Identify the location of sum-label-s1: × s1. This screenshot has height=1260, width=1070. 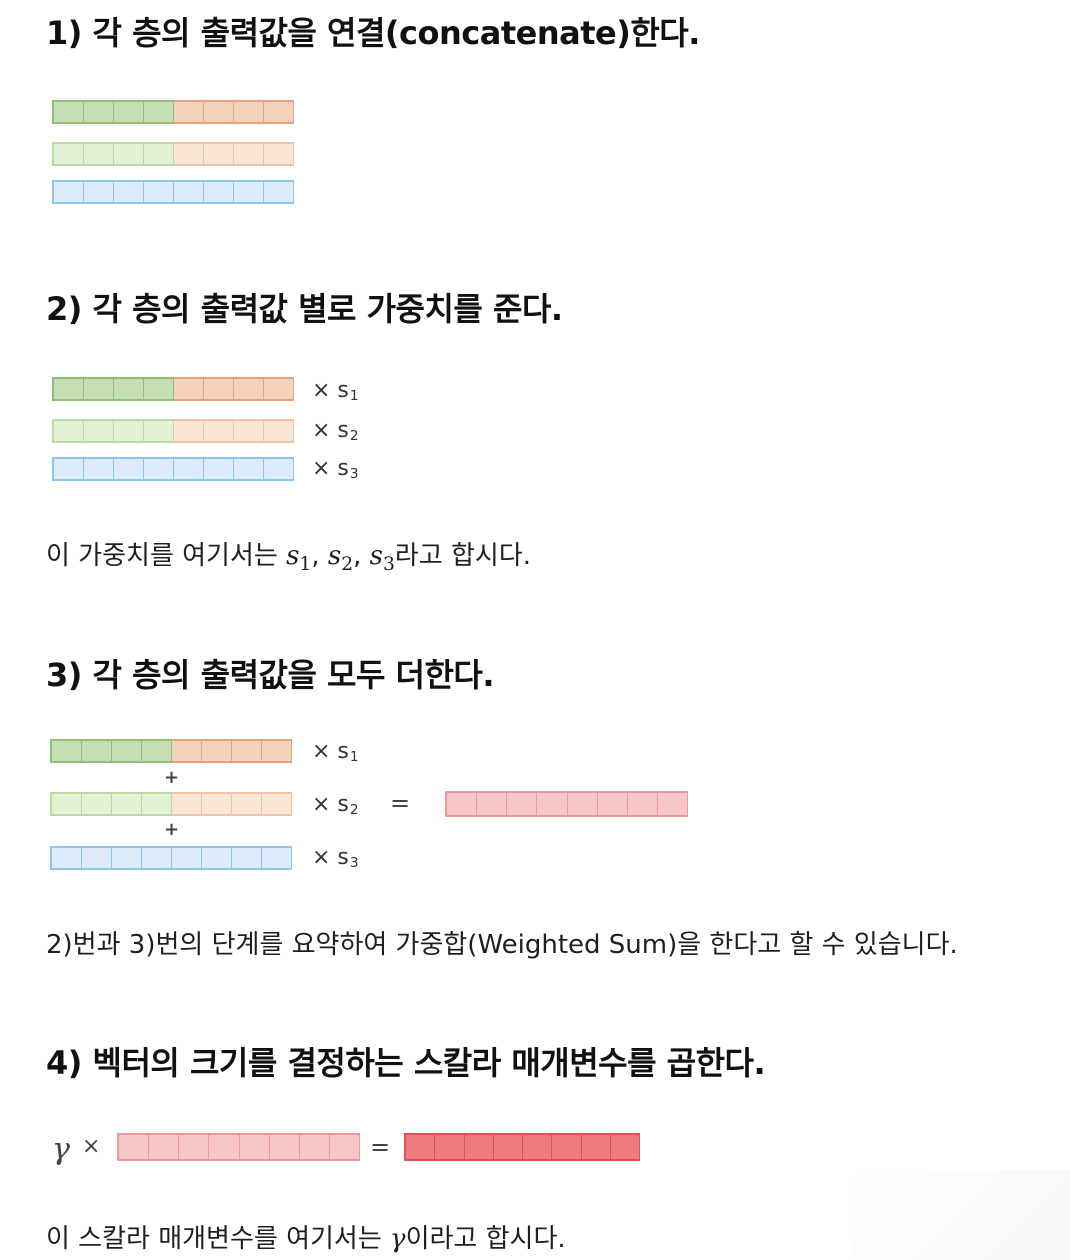
(335, 752).